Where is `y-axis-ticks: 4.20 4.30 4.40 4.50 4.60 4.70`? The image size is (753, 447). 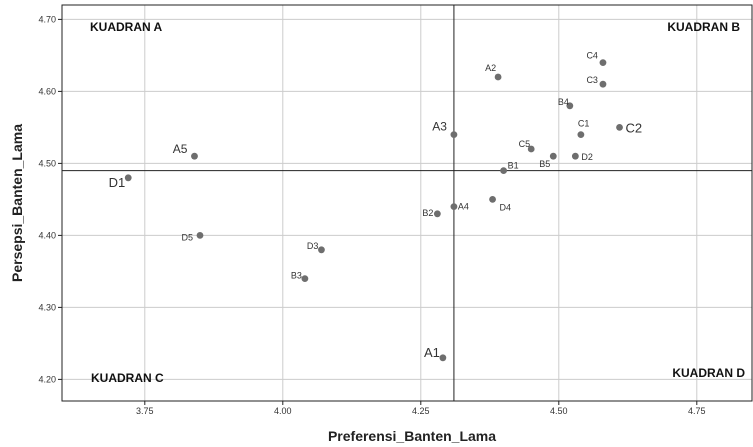 y-axis-ticks: 4.20 4.30 4.40 4.50 4.60 4.70 is located at coordinates (50, 199).